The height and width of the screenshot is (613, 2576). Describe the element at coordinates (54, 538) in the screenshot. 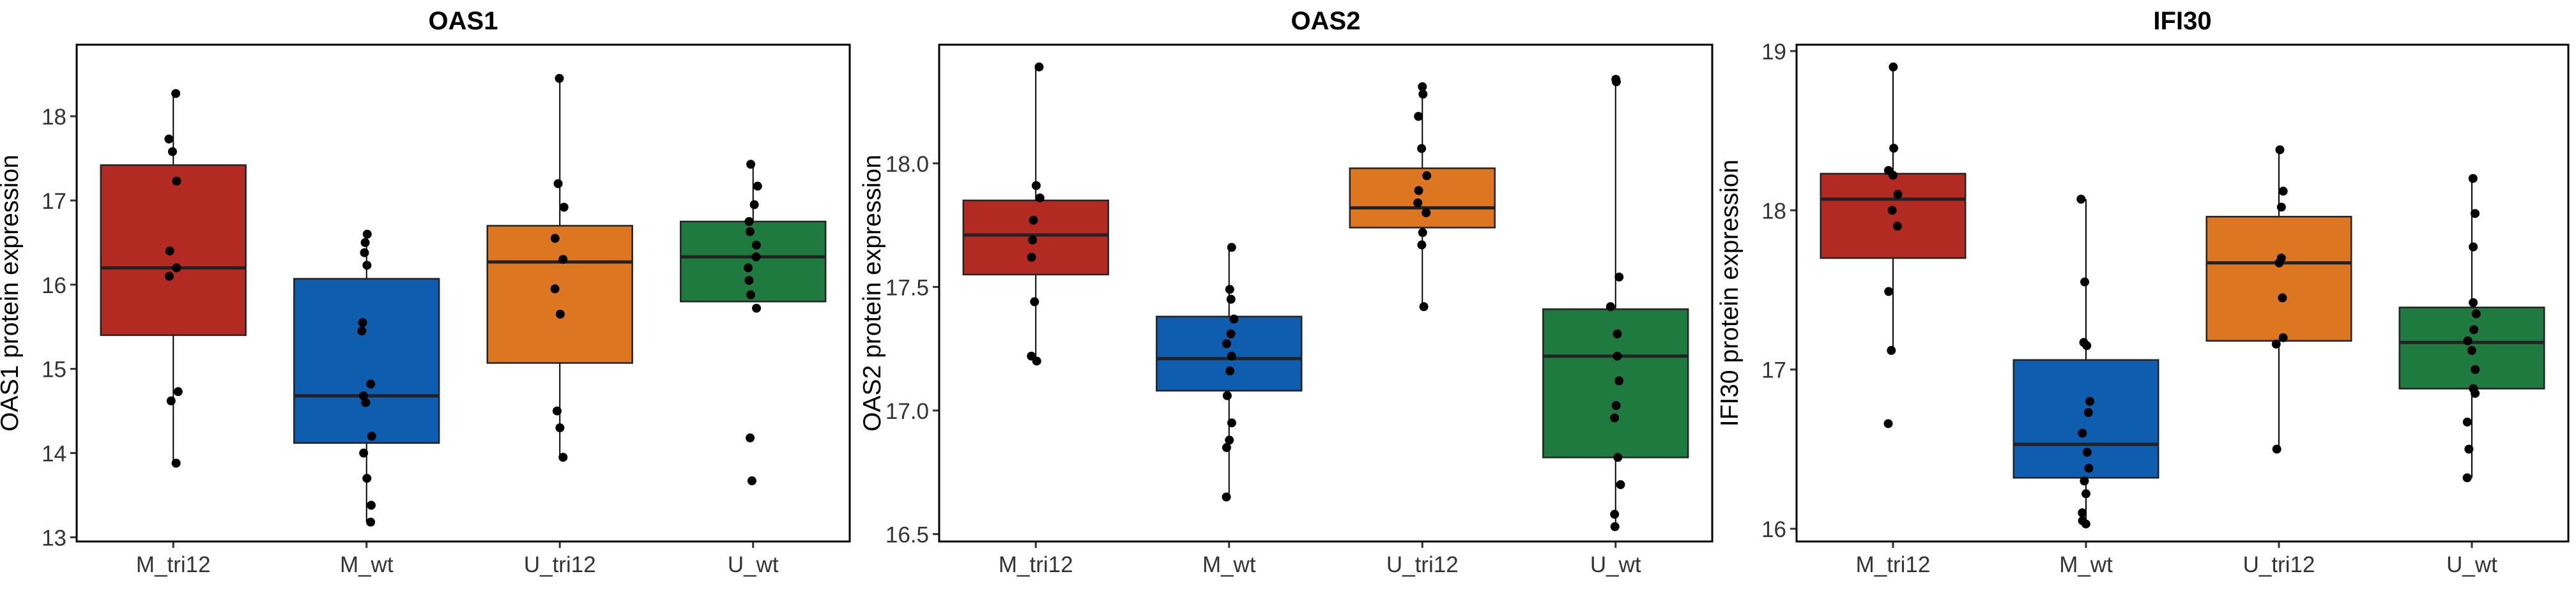

I see `y-tick-label: 13` at that location.